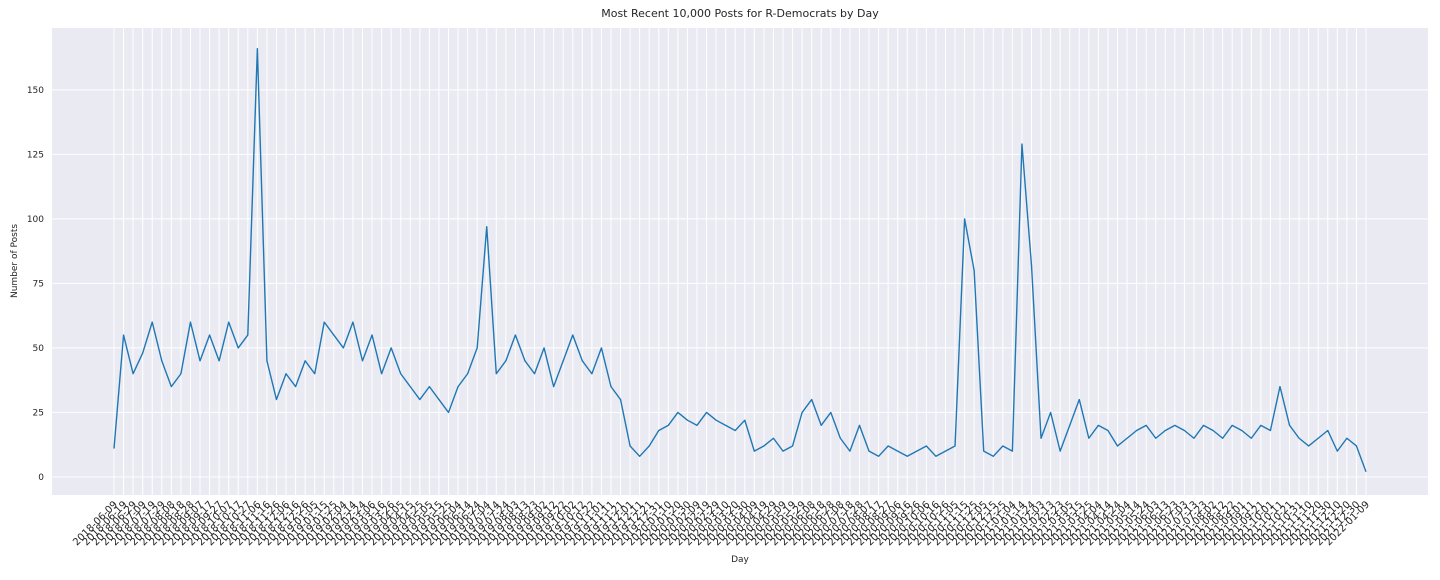 The image size is (1440, 580). Describe the element at coordinates (35, 91) in the screenshot. I see `y-tick-label: 150` at that location.